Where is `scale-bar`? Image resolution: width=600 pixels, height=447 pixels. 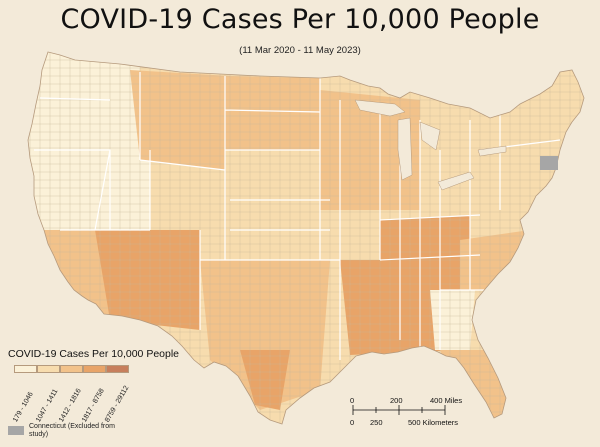
scale-bar is located at coordinates (399, 410).